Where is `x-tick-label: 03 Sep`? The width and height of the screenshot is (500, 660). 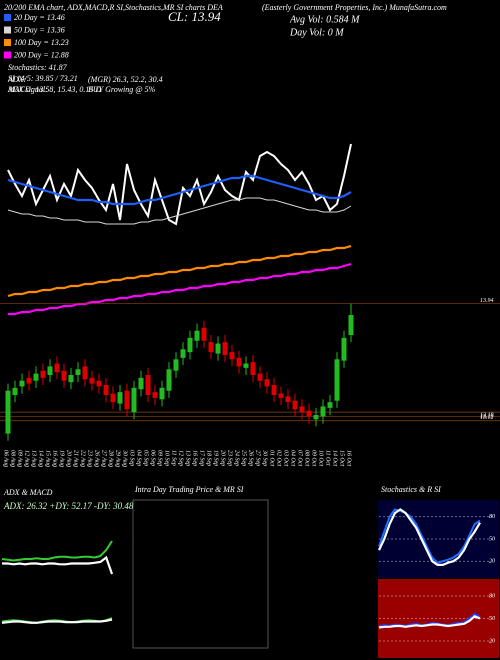 x-tick-label: 03 Sep is located at coordinates (132, 458).